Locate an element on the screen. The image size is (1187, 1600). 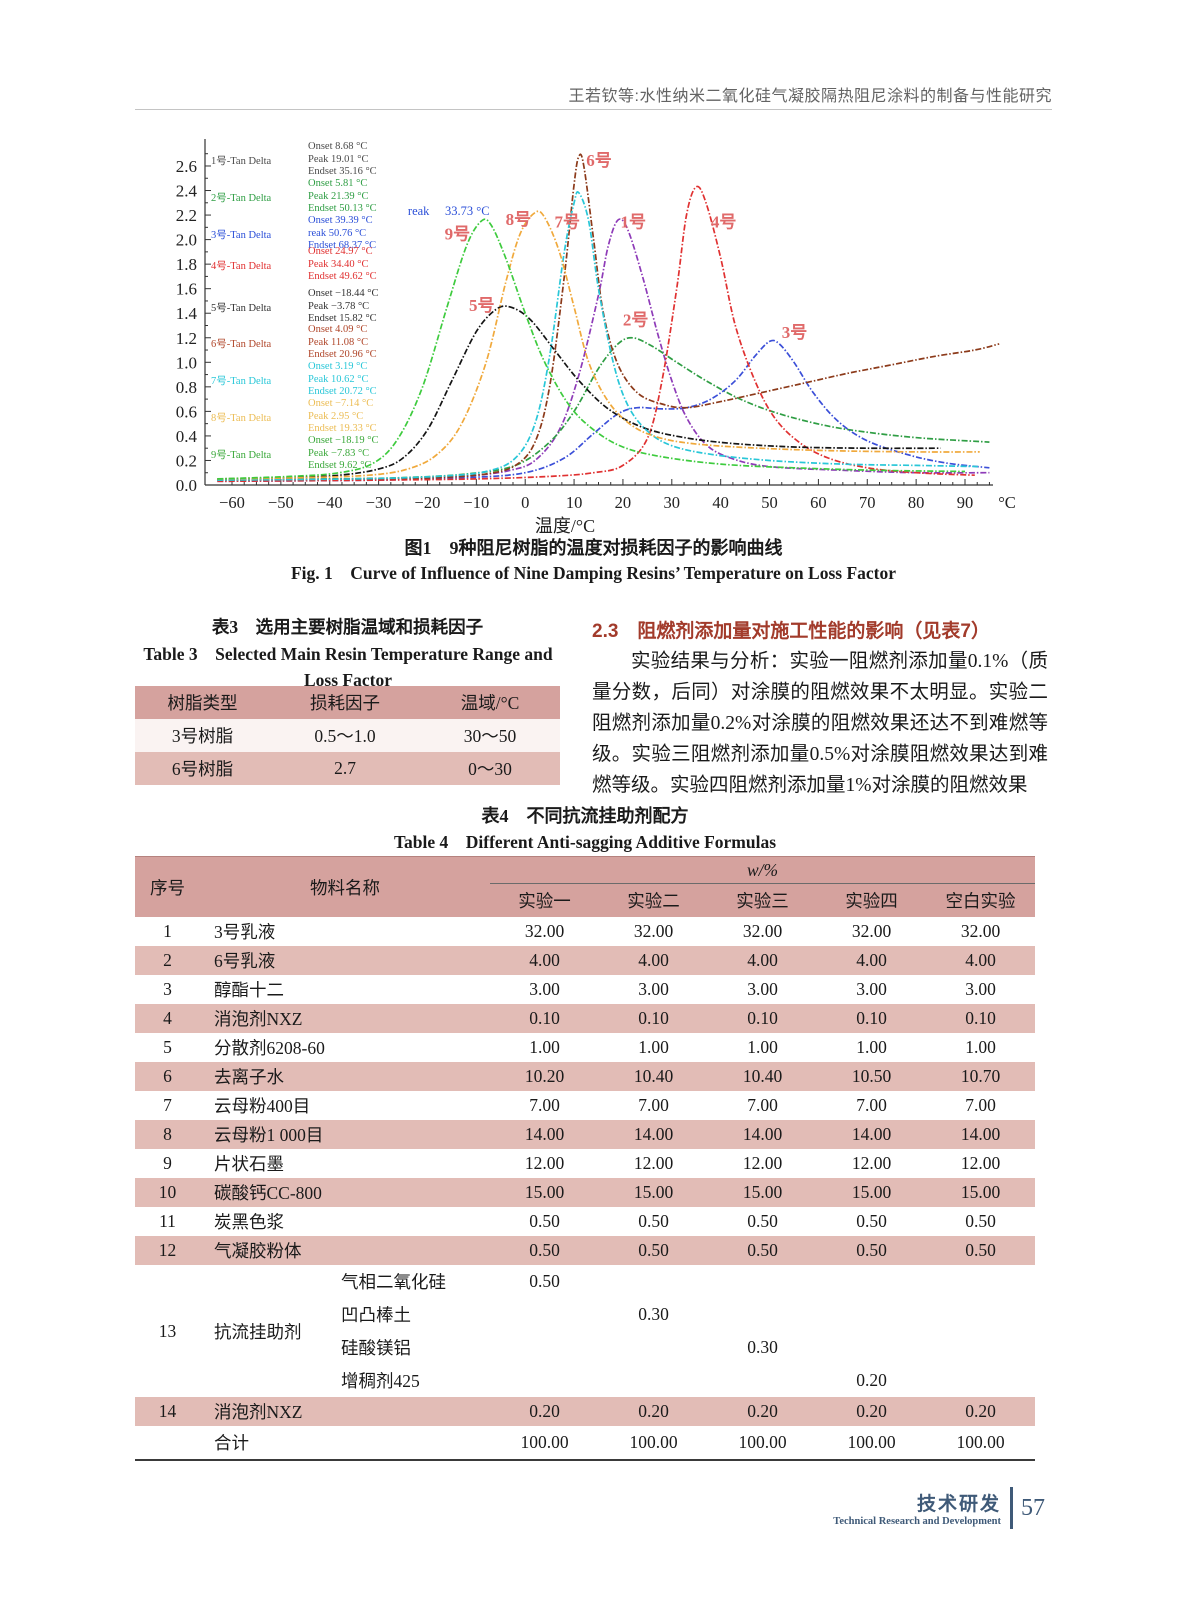
table4-sub-material-name: 增稠剂425 is located at coordinates (380, 1381).